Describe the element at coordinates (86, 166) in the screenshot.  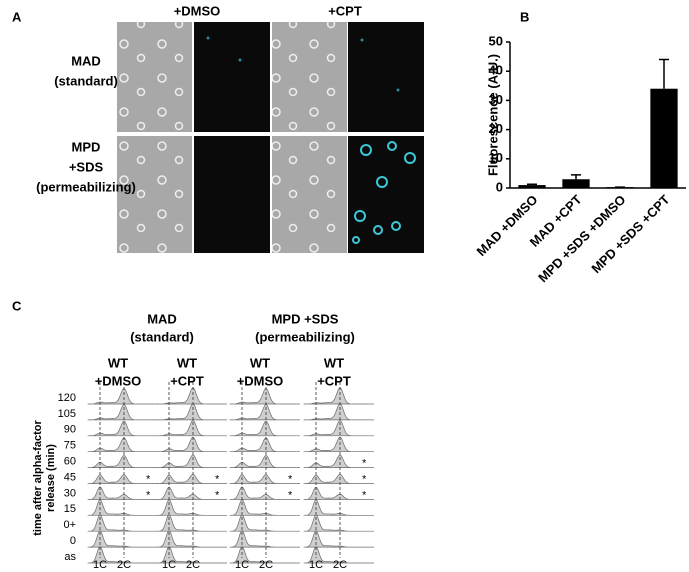
I see `row-header: +SDS` at that location.